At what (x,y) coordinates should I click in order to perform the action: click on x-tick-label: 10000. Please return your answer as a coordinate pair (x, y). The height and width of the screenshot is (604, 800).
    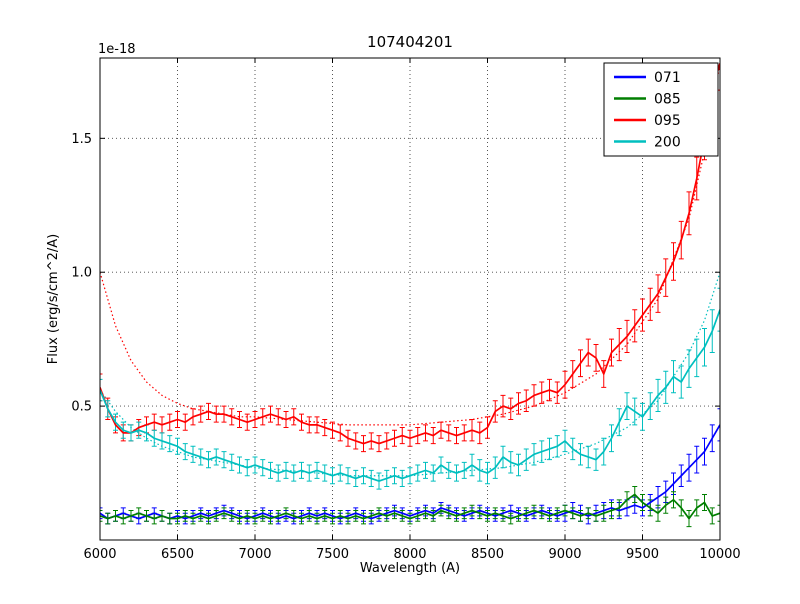
    Looking at the image, I should click on (719, 554).